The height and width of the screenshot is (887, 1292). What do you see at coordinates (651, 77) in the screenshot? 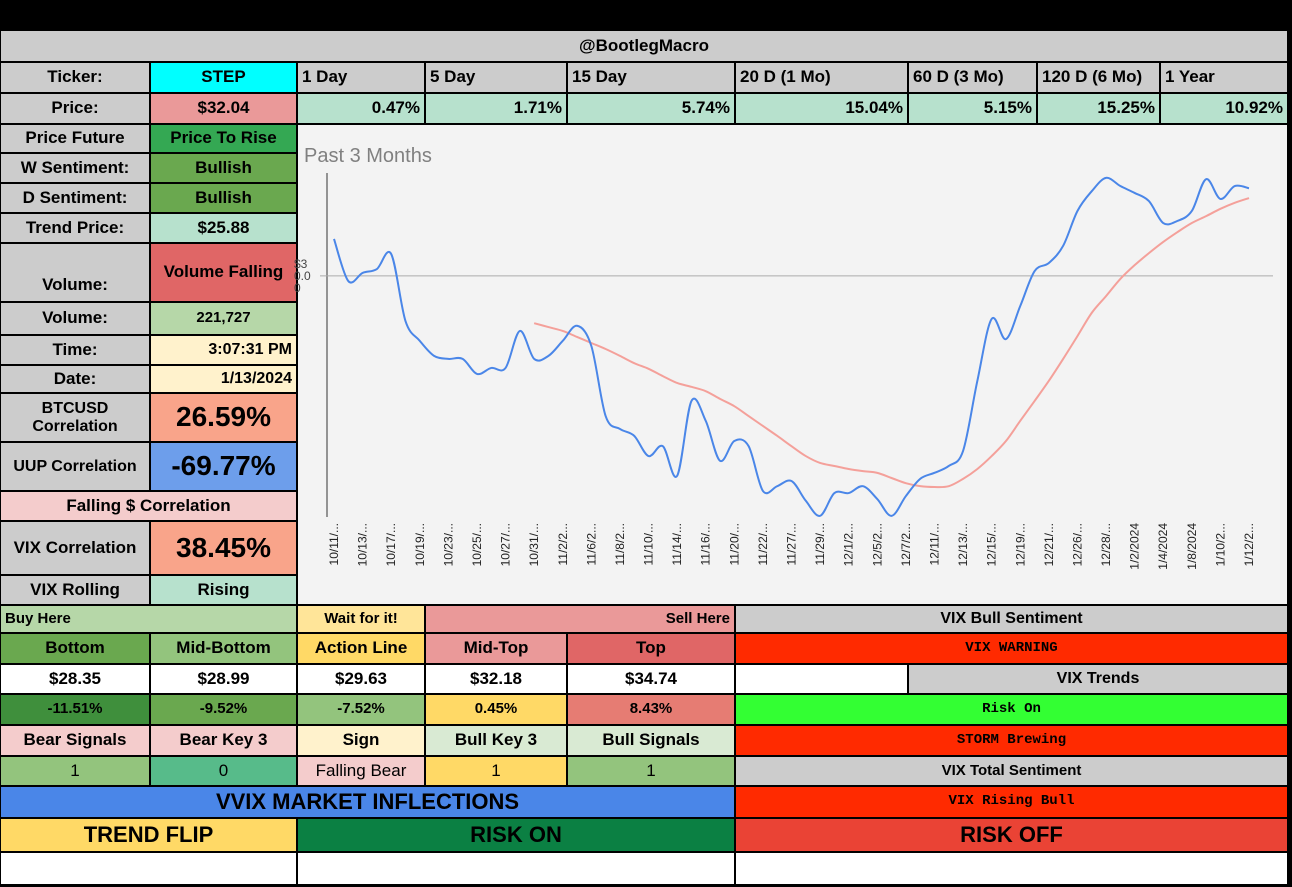
I see `period-header: 15 Day` at bounding box center [651, 77].